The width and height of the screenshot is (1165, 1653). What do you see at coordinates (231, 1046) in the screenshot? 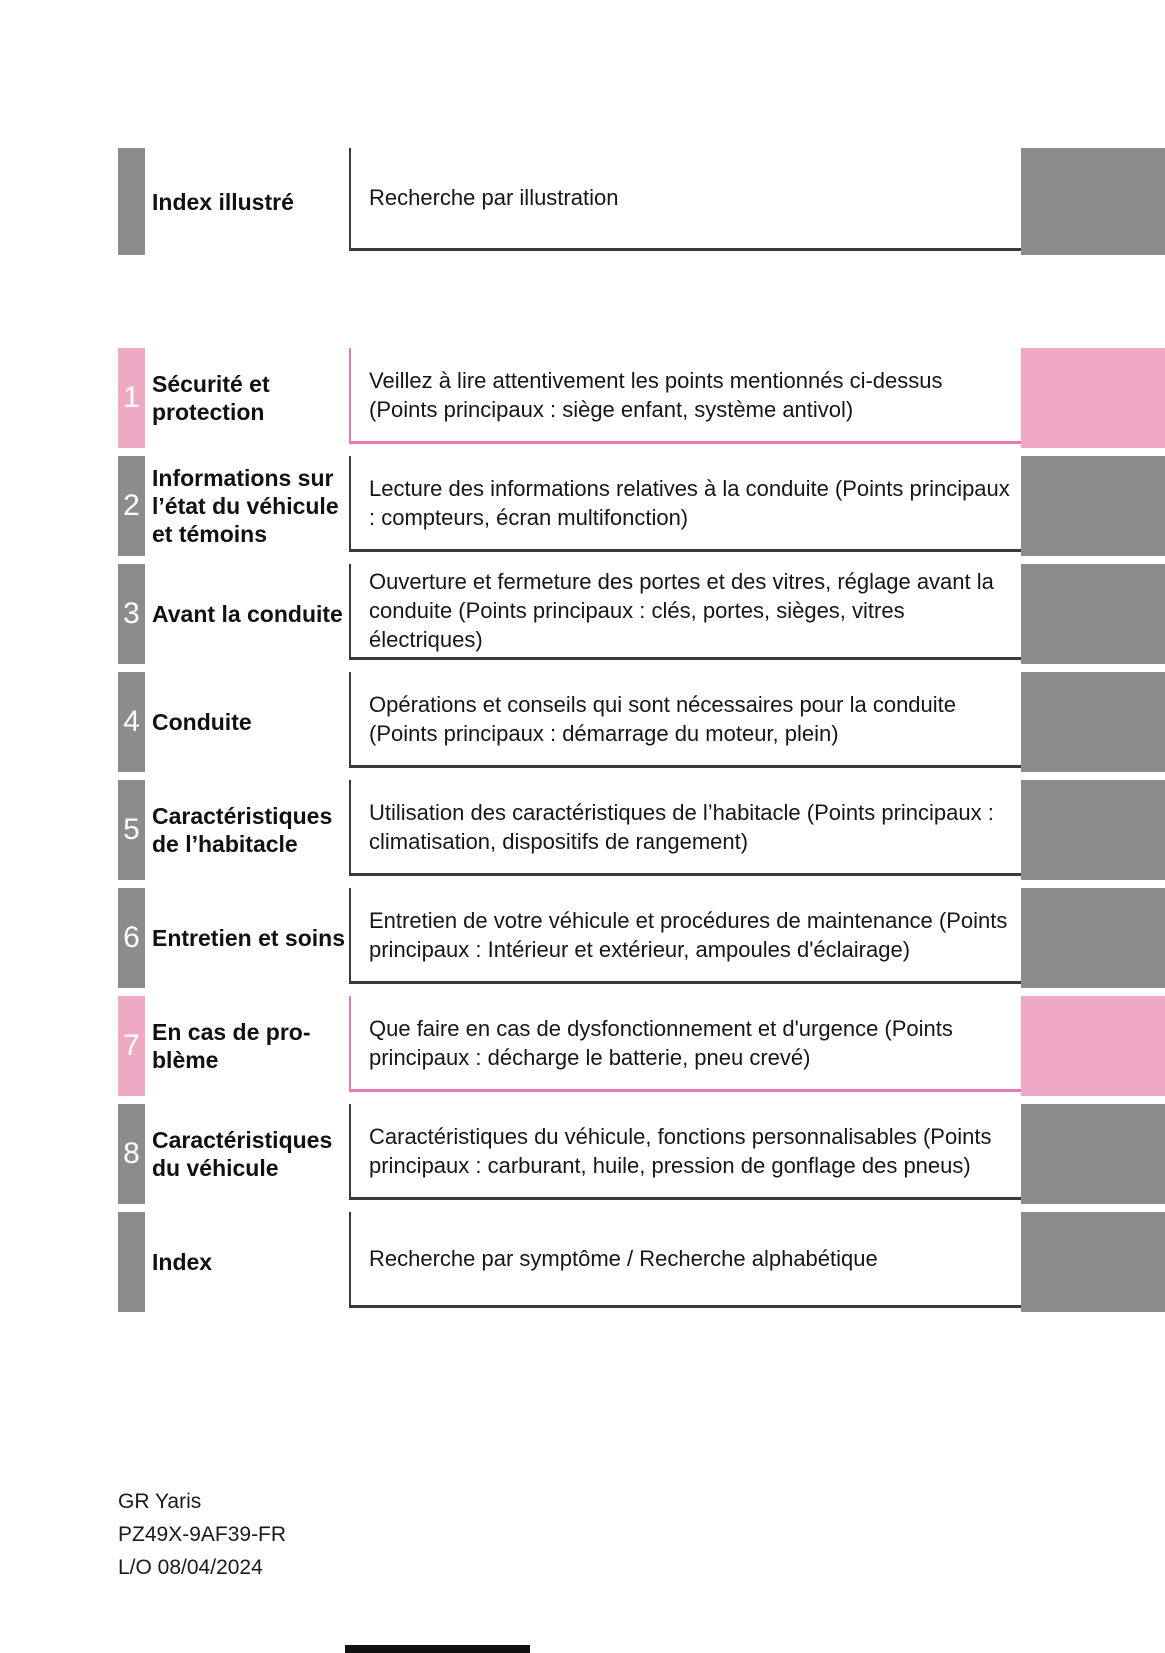
I see `chapter-title: En cas de pro- blème` at bounding box center [231, 1046].